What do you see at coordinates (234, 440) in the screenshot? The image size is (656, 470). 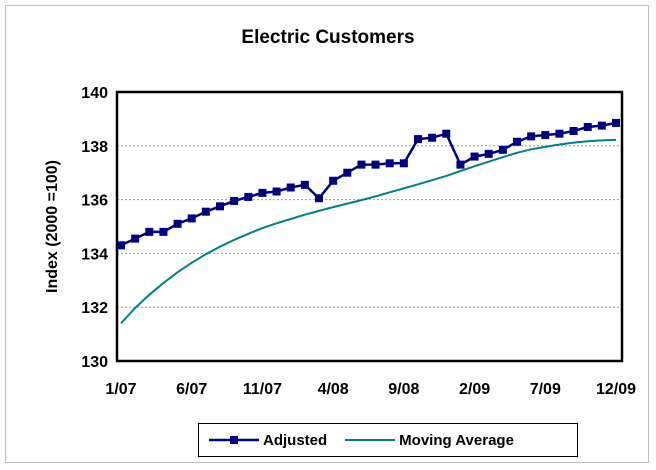 I see `legend-swatch-adjusted` at bounding box center [234, 440].